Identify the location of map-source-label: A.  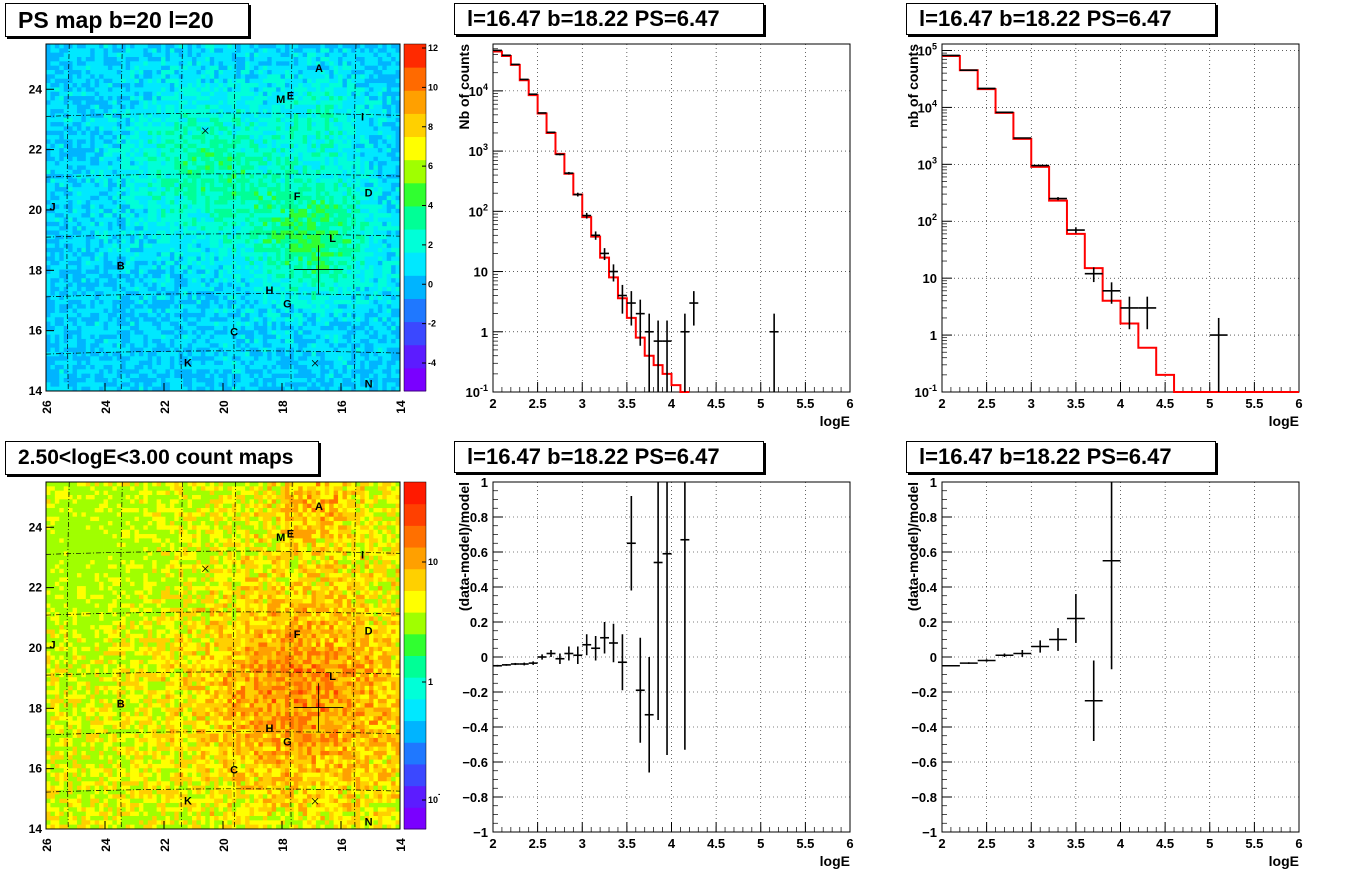
(319, 507).